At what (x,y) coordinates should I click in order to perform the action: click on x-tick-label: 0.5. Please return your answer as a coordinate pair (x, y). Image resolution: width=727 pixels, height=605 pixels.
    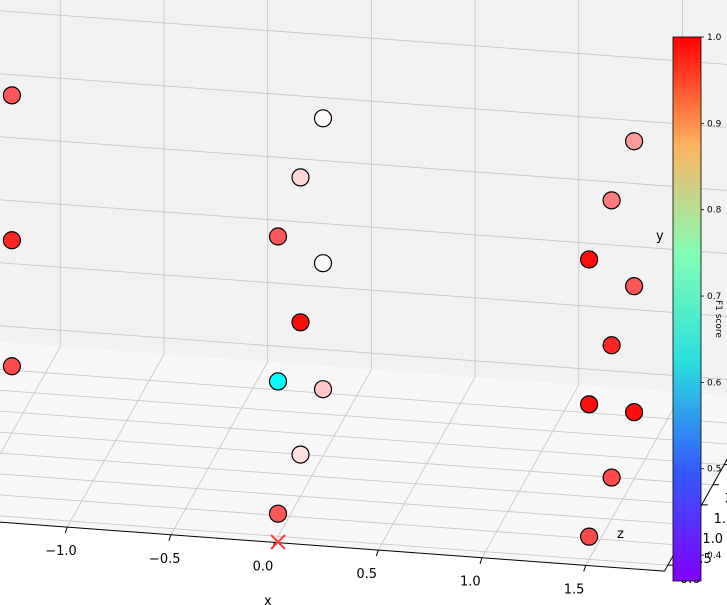
    Looking at the image, I should click on (366, 574).